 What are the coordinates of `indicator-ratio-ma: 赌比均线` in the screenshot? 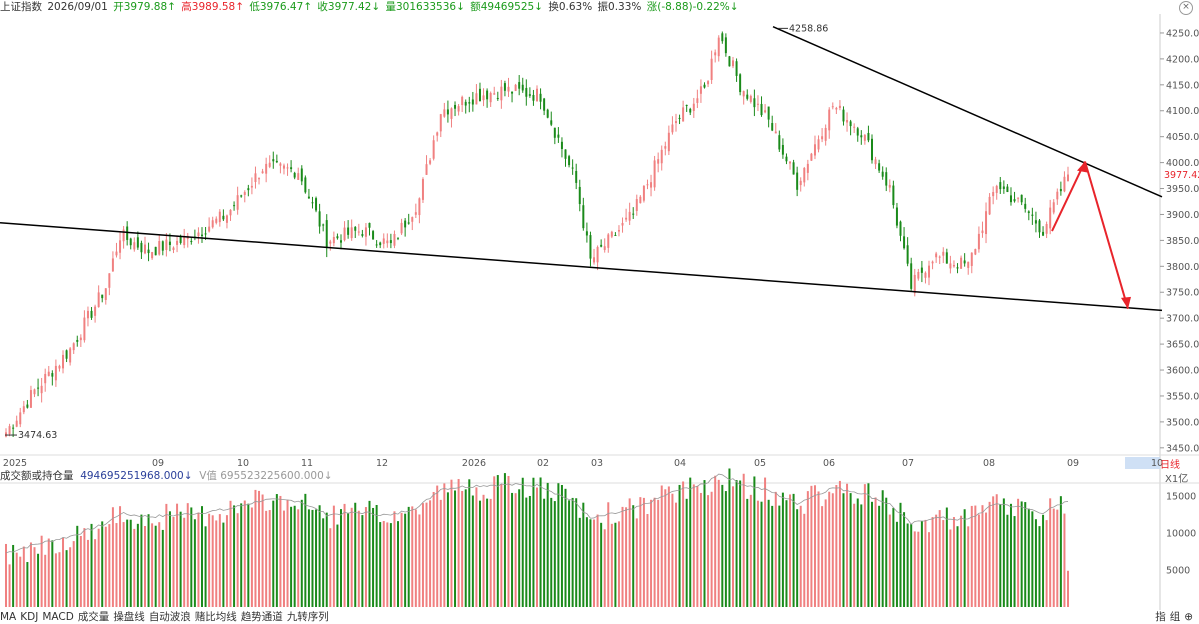 It's located at (215, 617).